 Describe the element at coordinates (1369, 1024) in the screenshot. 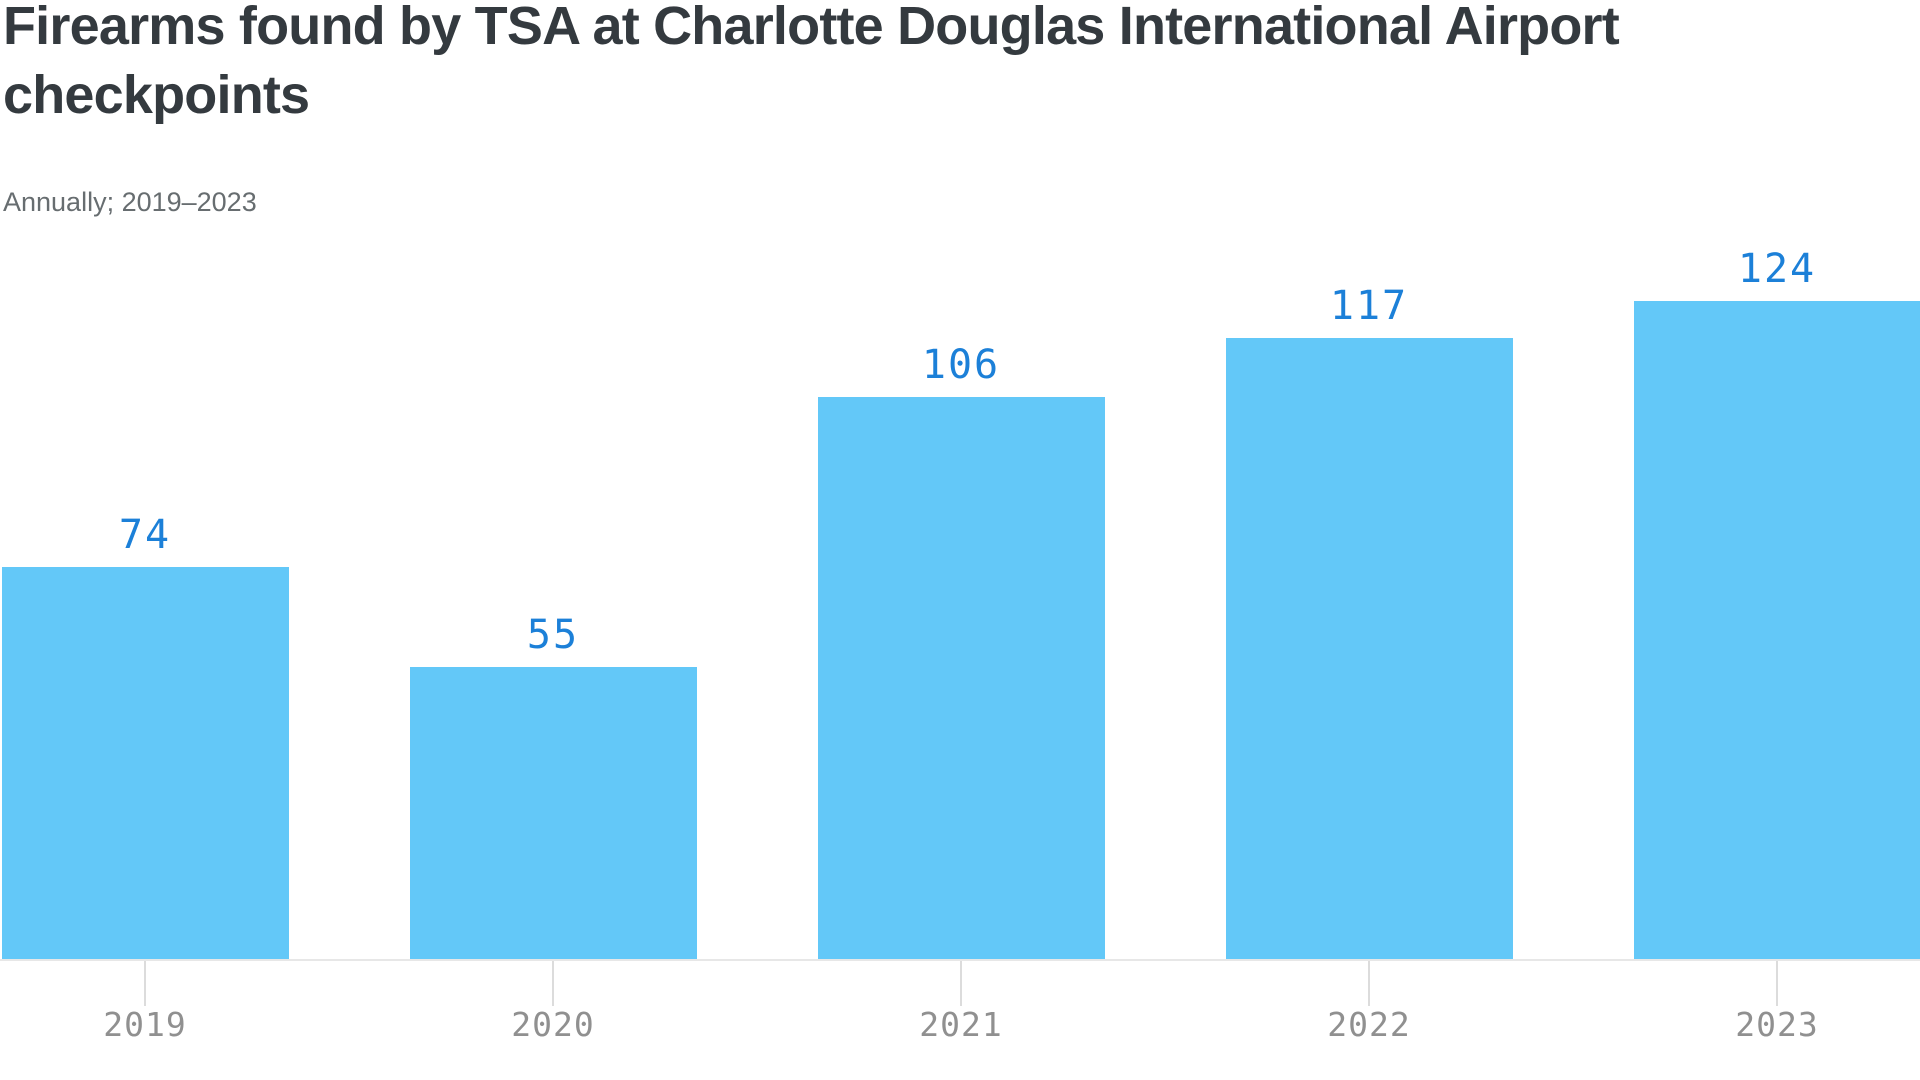

I see `x-axis-tick-label: 2022` at that location.